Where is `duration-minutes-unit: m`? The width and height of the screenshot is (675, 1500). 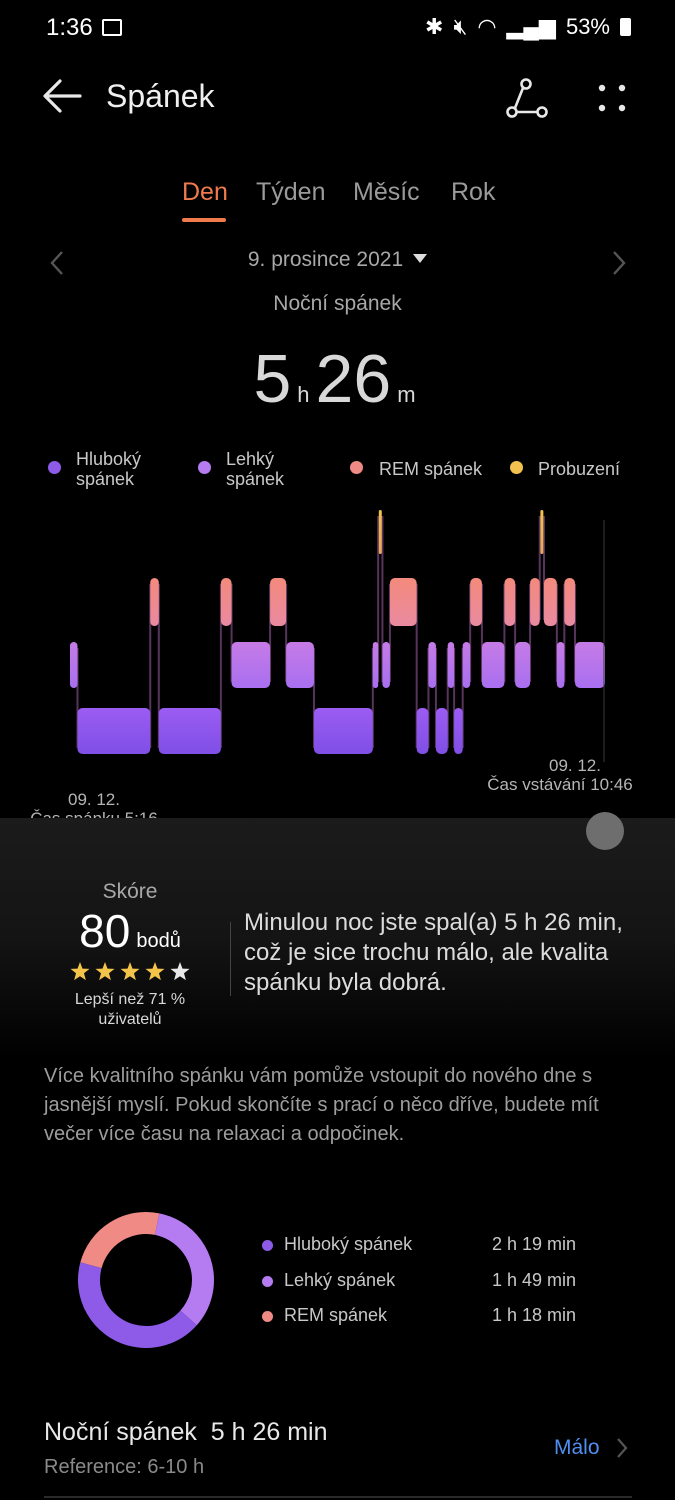 duration-minutes-unit: m is located at coordinates (406, 394).